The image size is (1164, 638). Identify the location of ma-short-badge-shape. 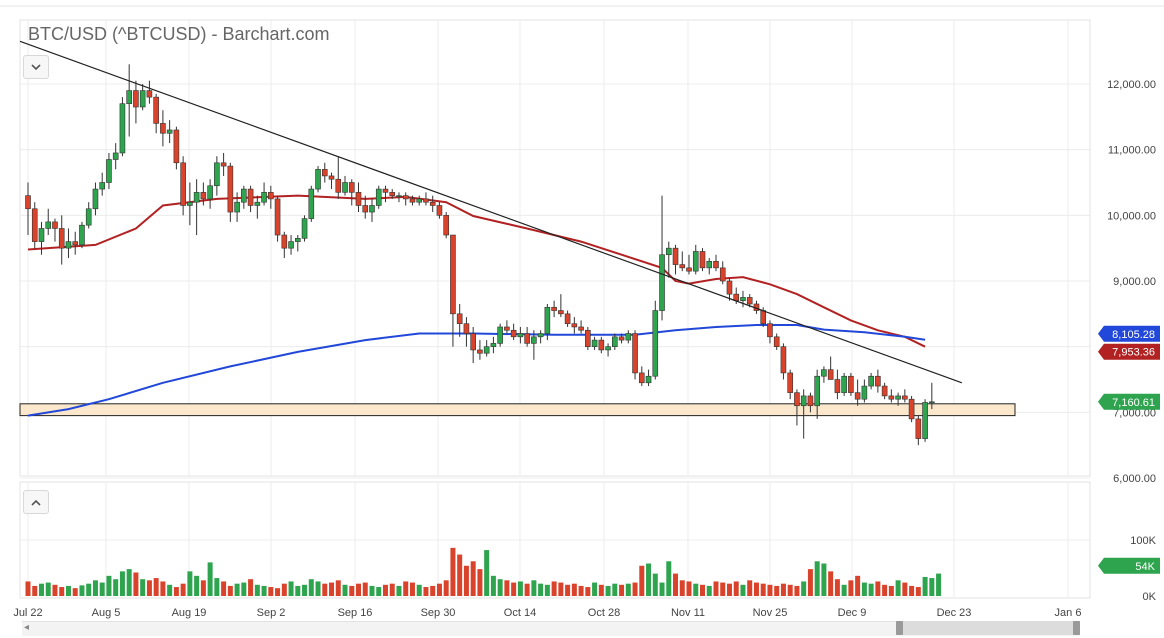
(1129, 351).